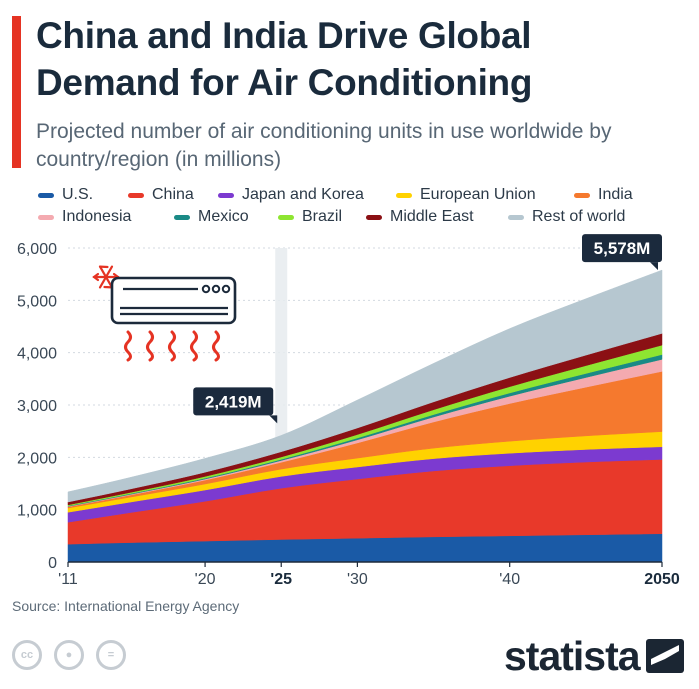  What do you see at coordinates (52, 563) in the screenshot?
I see `y-tick-label: 0` at bounding box center [52, 563].